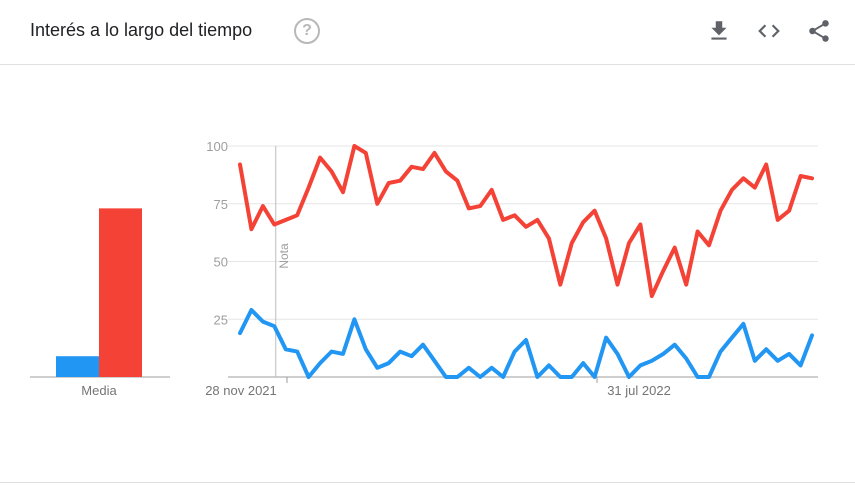 Image resolution: width=855 pixels, height=487 pixels. Describe the element at coordinates (427, 32) in the screenshot. I see `header: Interés a lo largo del tiempo ?` at that location.